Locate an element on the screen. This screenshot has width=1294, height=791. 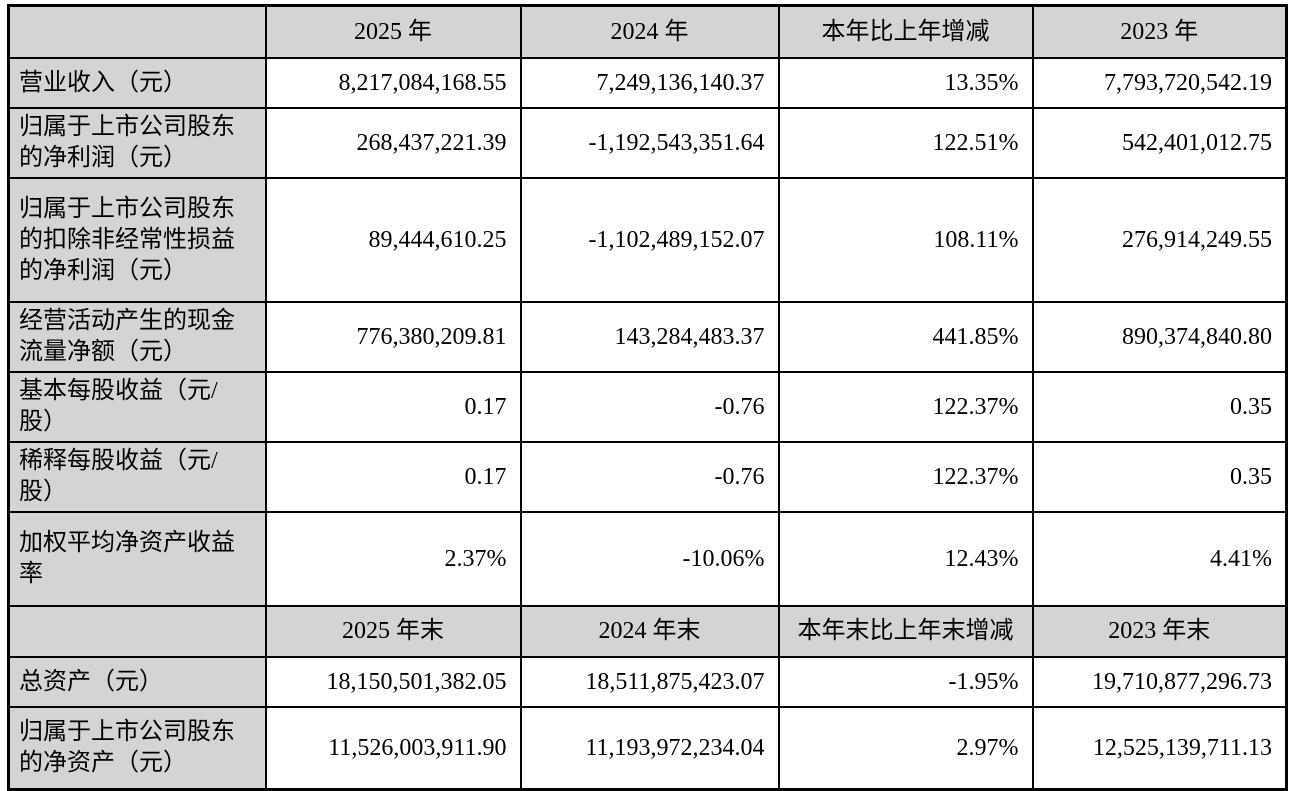
value-change: 122.51% is located at coordinates (905, 143).